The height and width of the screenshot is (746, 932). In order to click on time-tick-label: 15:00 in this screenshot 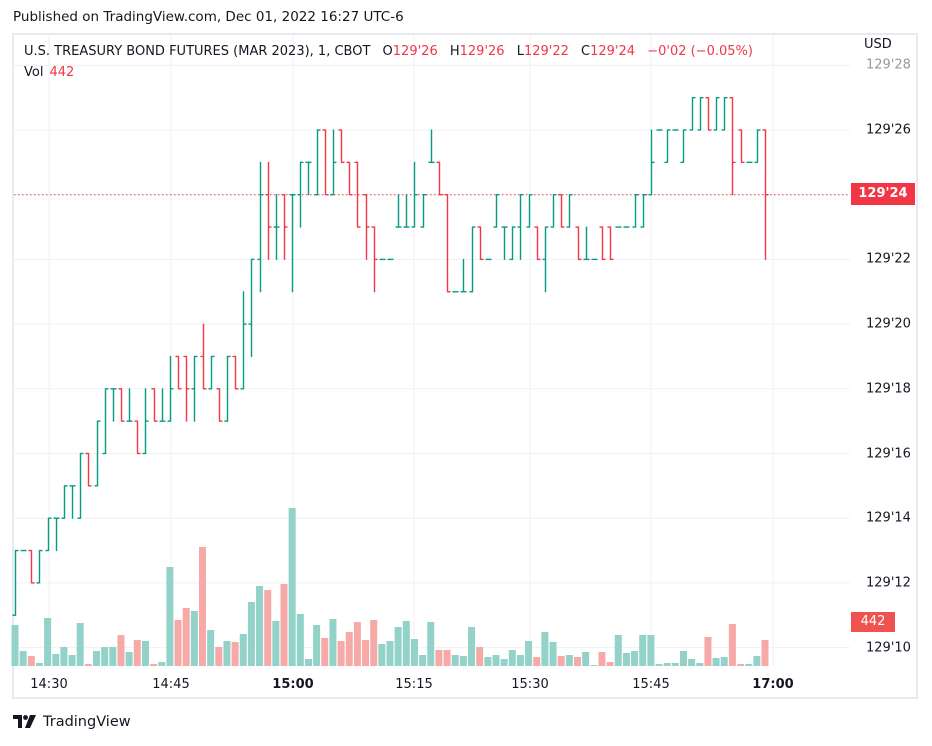, I will do `click(293, 684)`.